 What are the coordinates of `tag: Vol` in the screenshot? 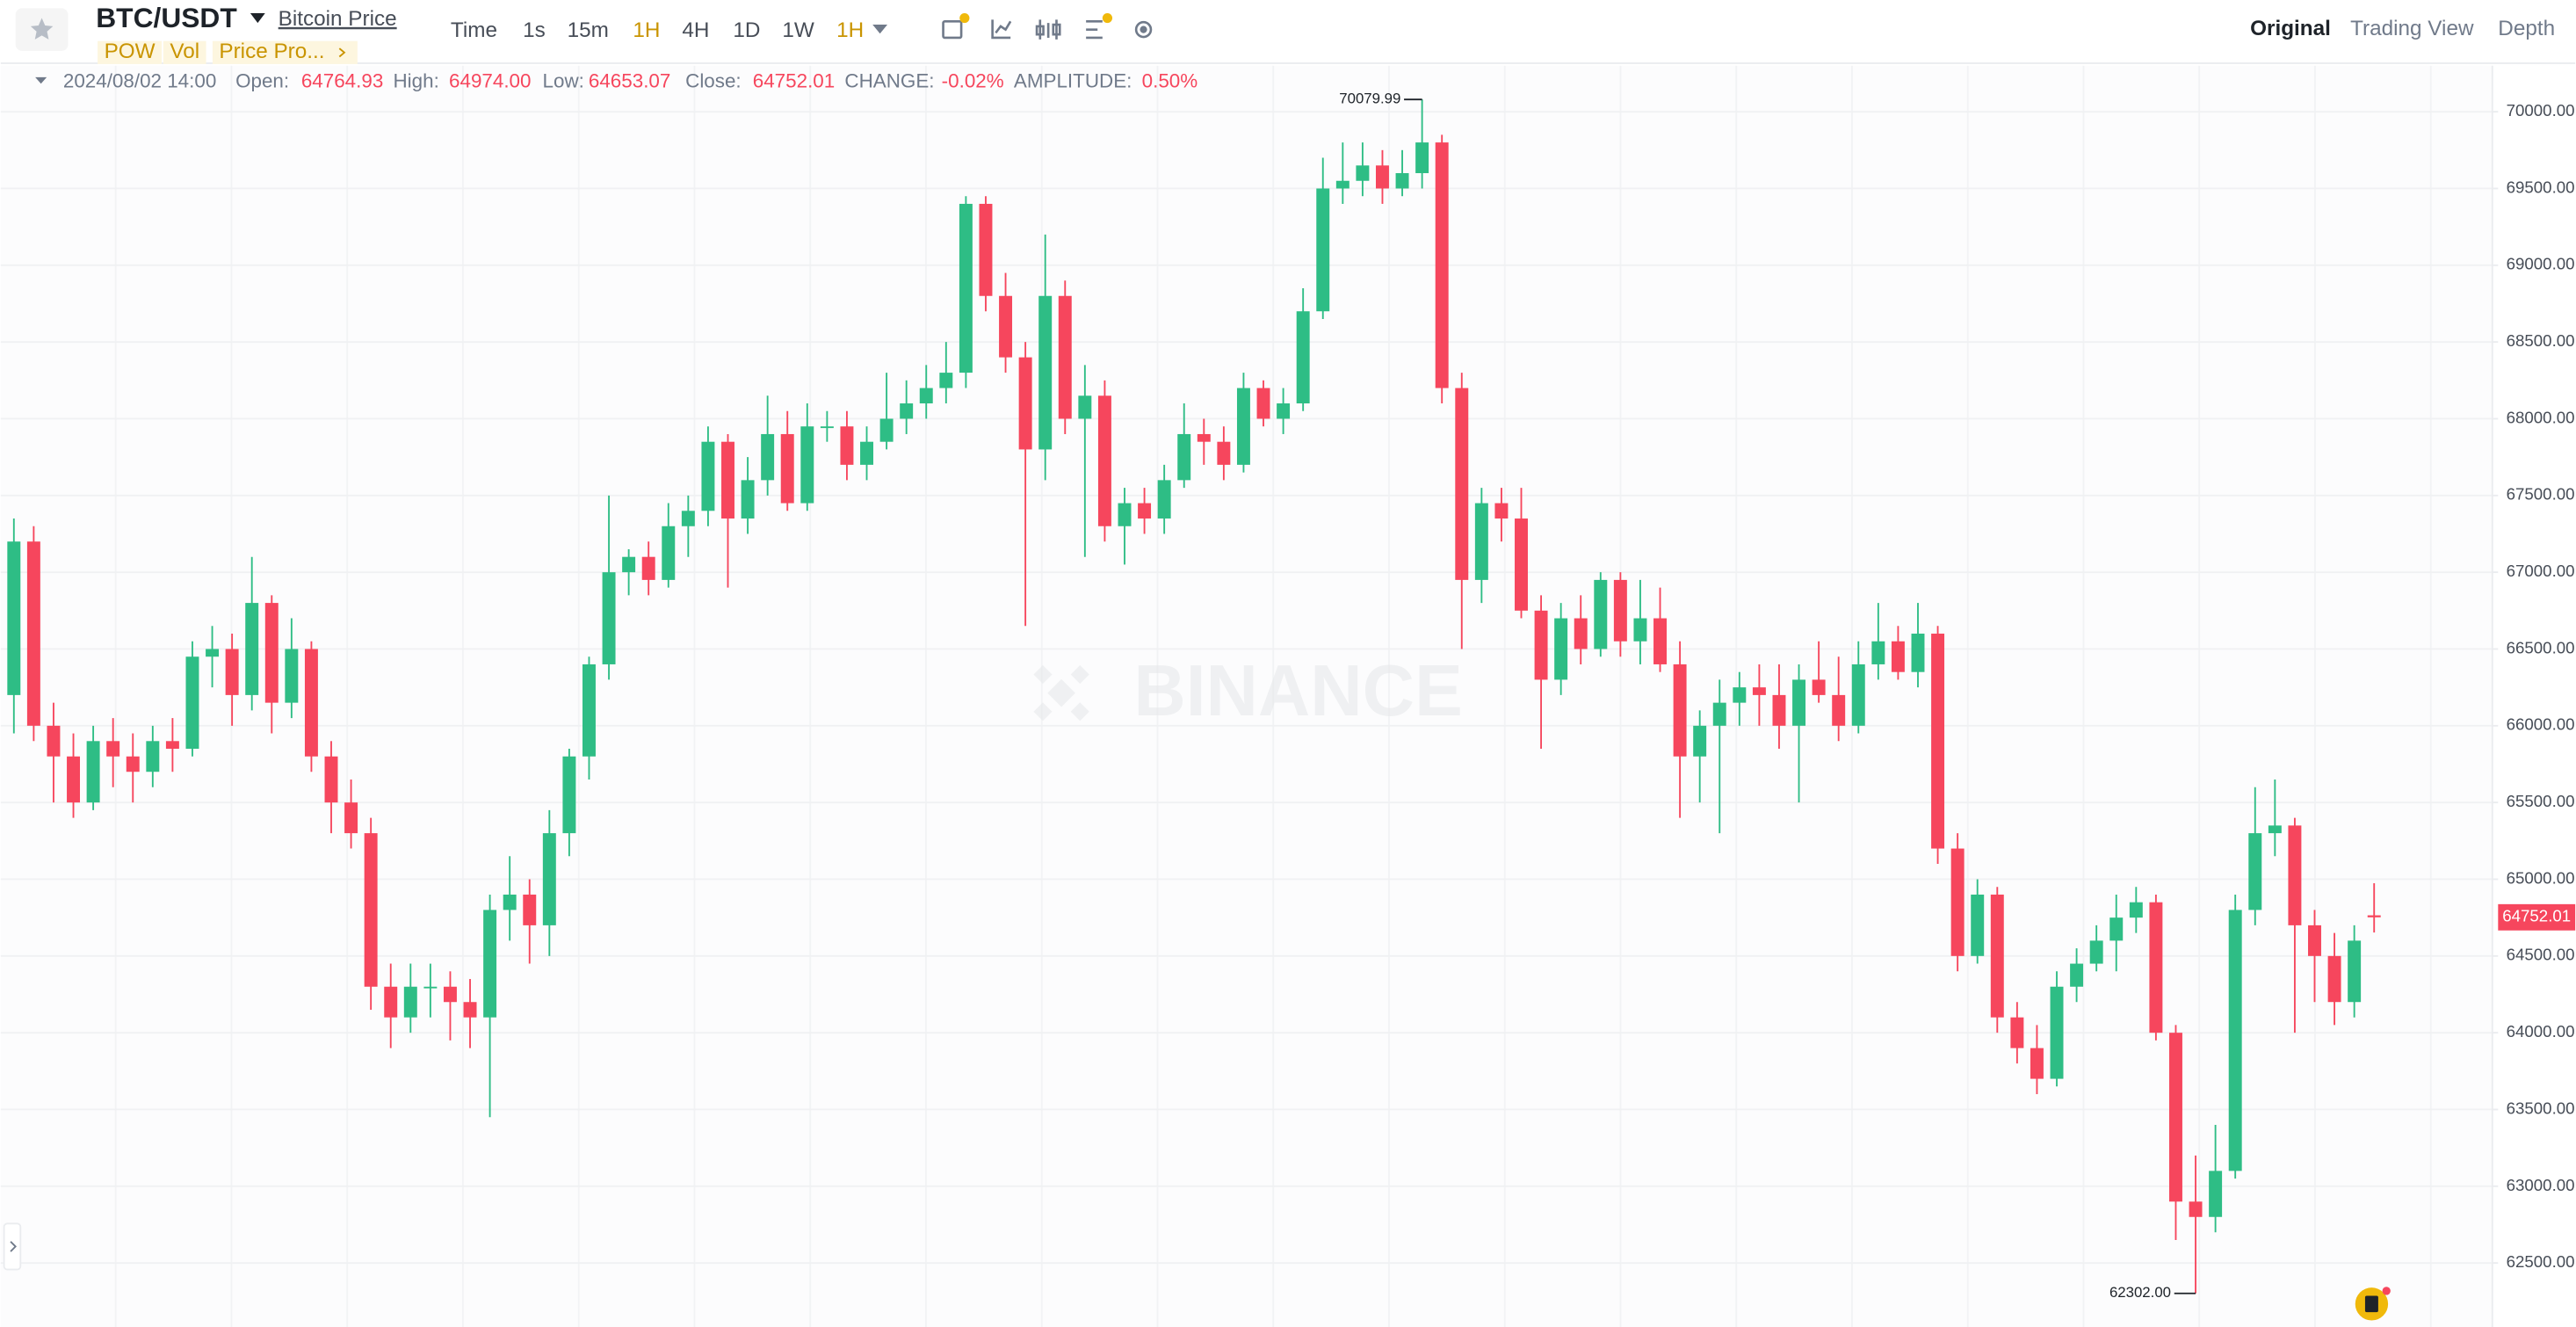 It's located at (184, 51).